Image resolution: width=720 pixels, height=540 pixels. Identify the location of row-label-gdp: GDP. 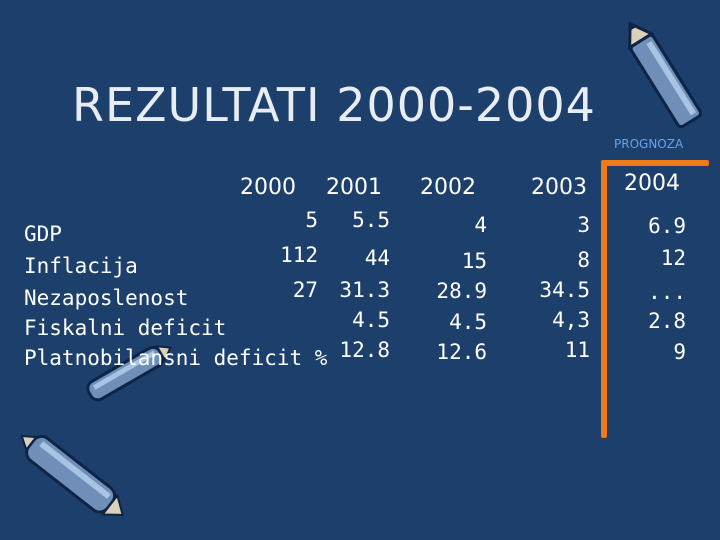
(43, 234).